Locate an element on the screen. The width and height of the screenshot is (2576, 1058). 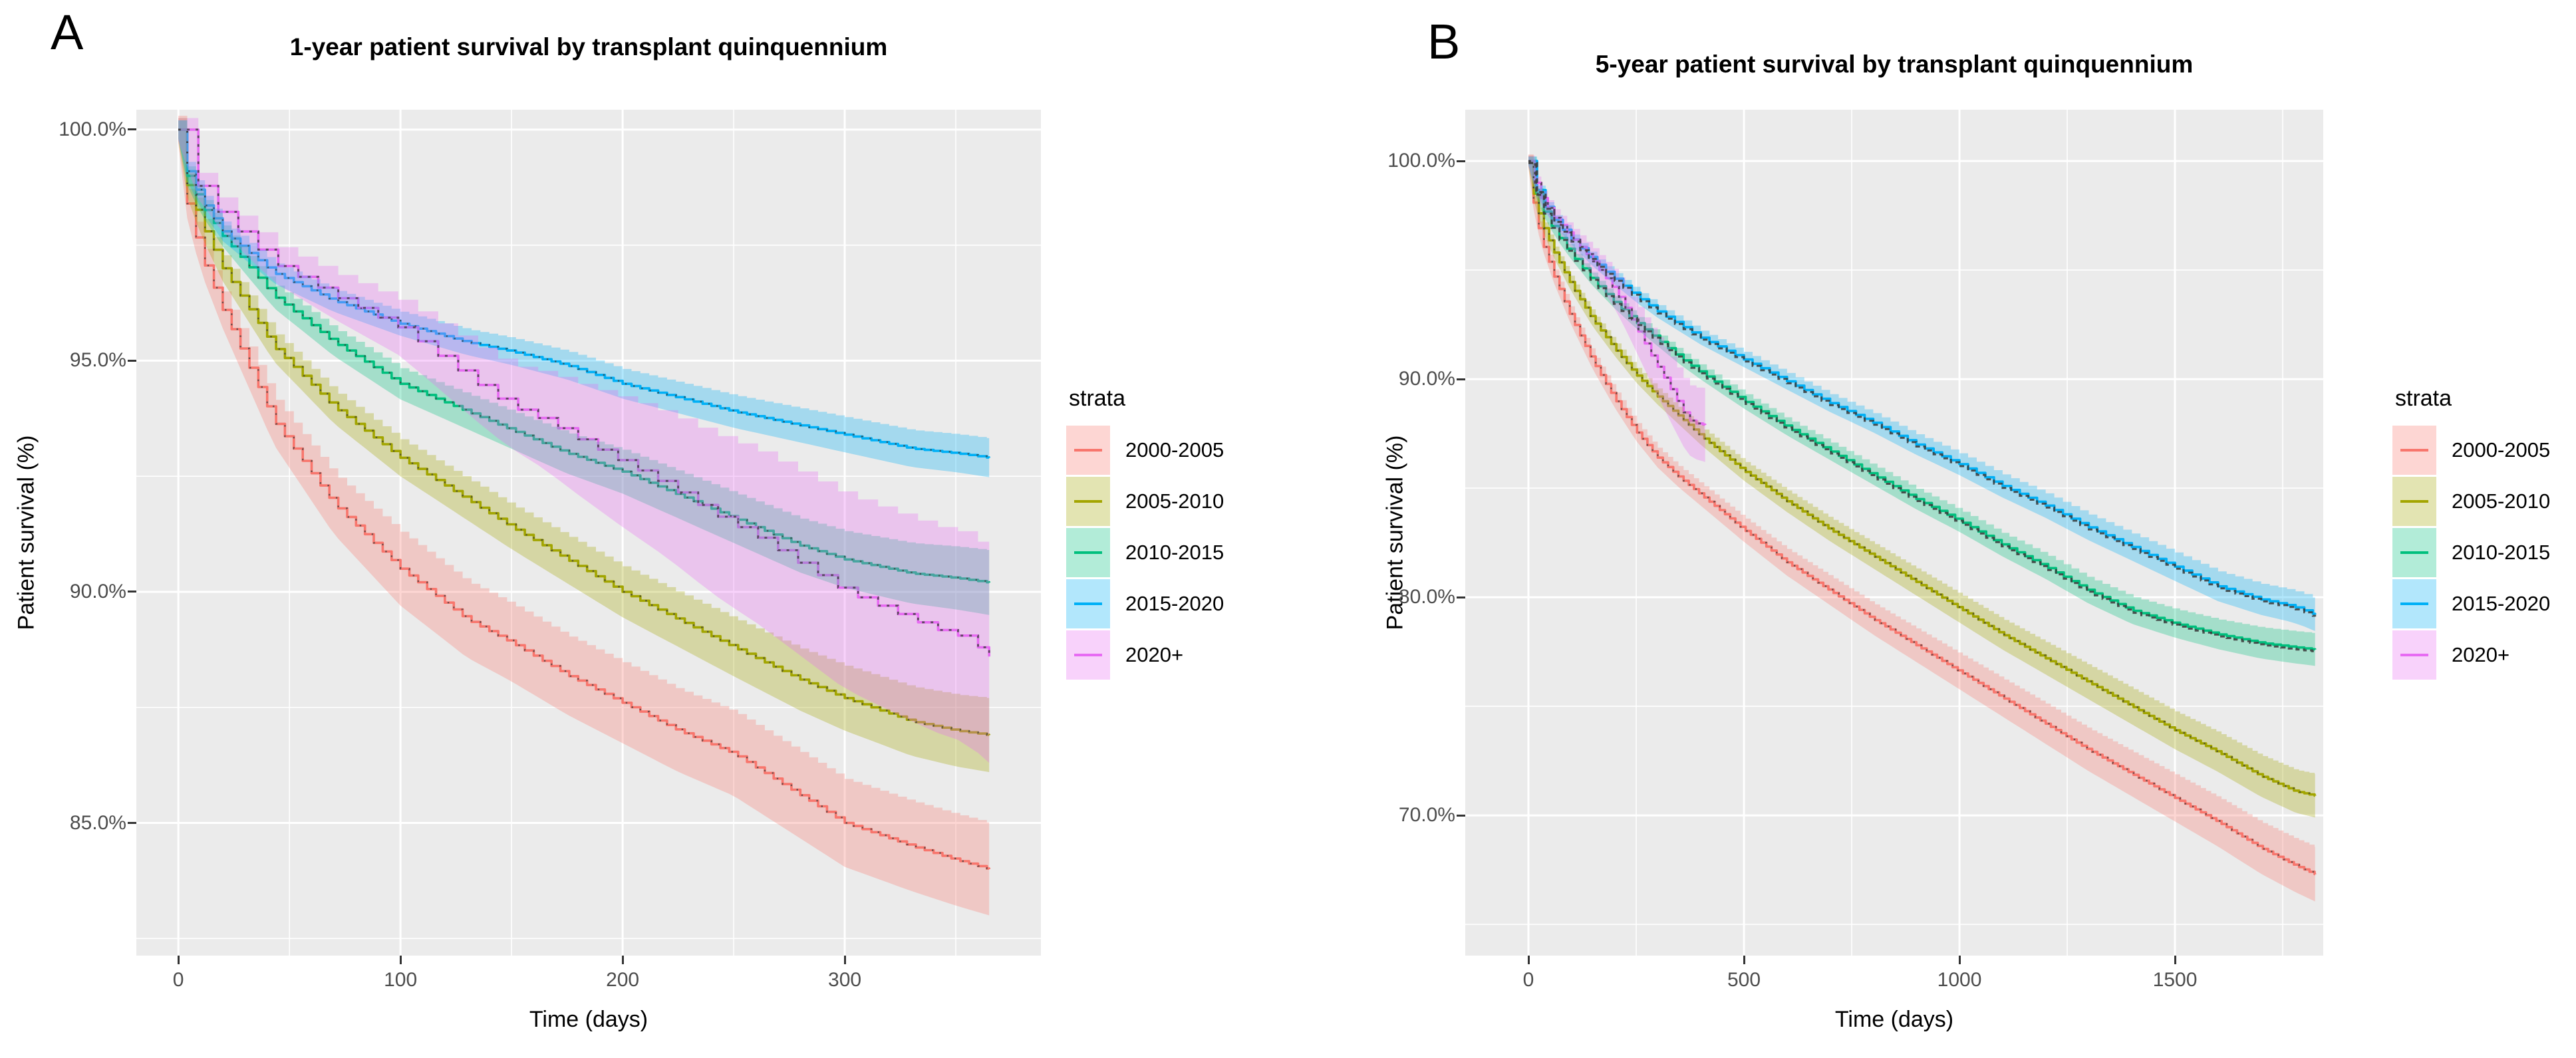
x-tick-label: 300 is located at coordinates (845, 980).